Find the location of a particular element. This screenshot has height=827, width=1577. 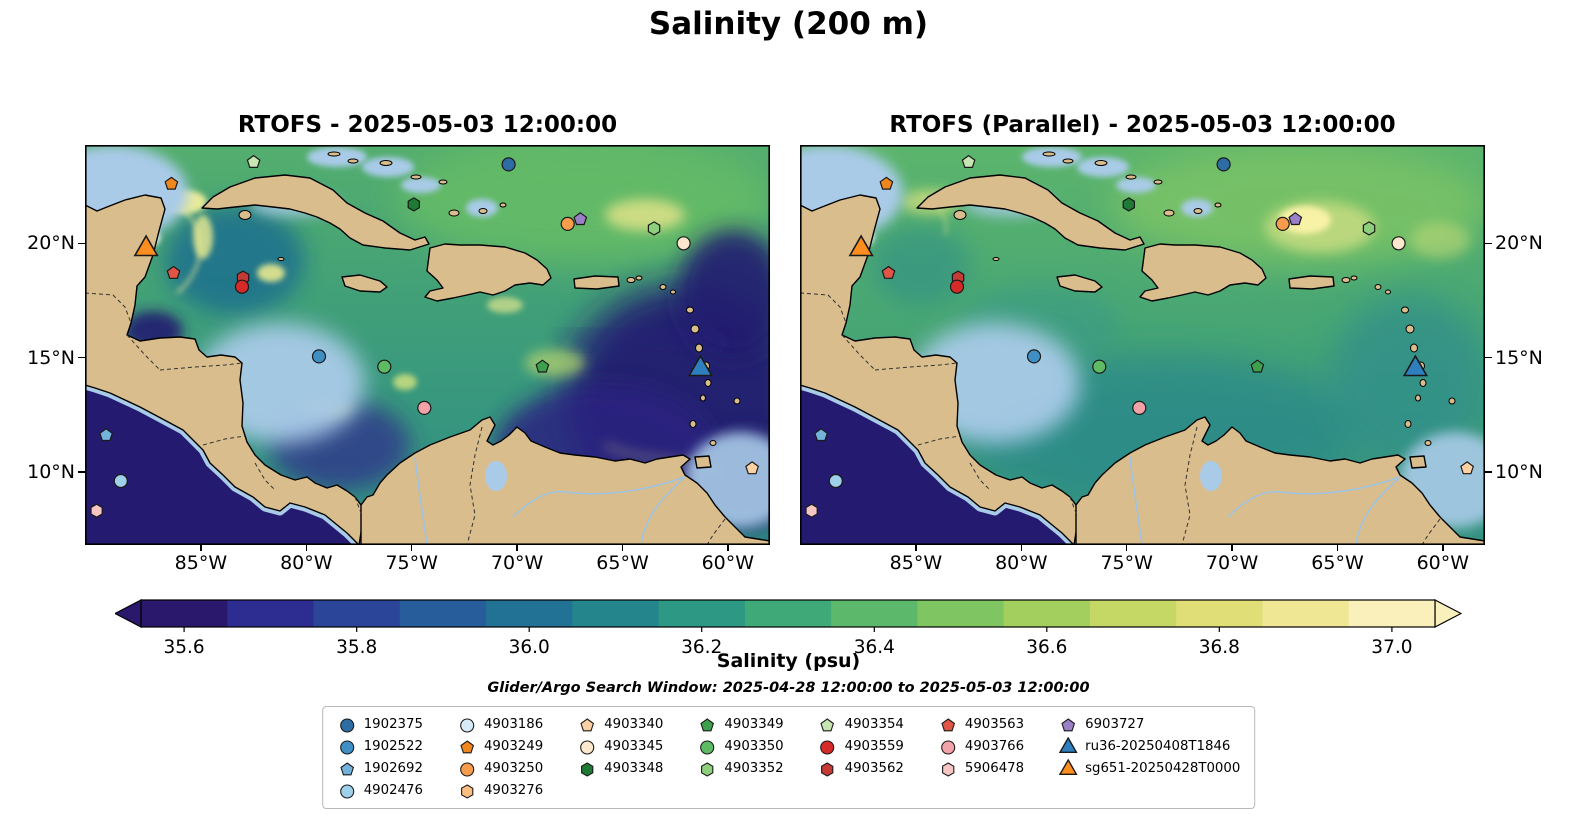

legend-item-label: 4903250 is located at coordinates (513, 768).